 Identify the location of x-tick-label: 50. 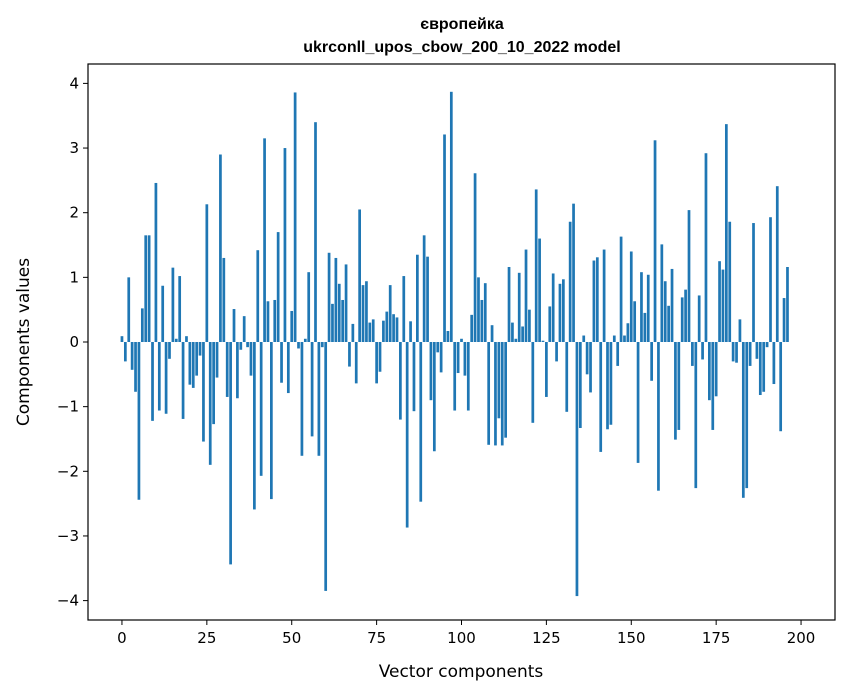
(291, 638).